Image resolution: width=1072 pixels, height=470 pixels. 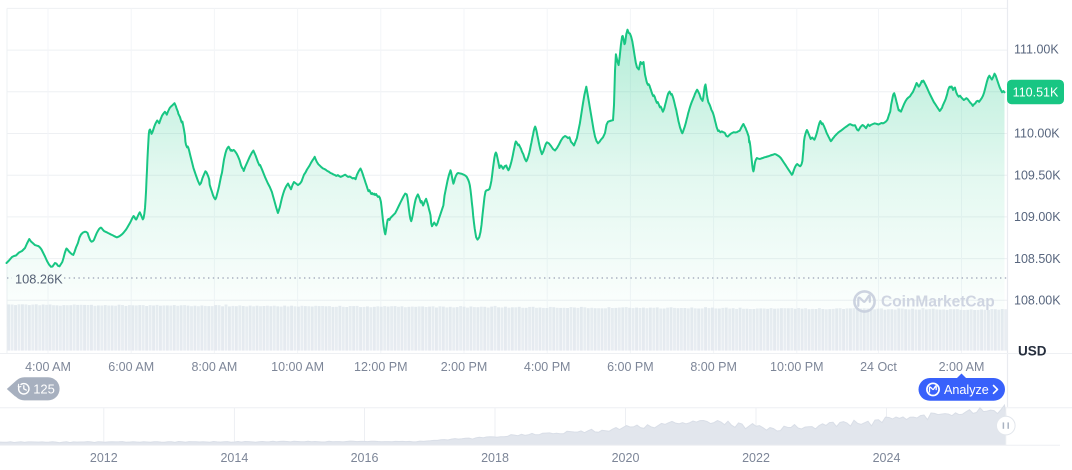 I want to click on svg-text: 2020, so click(x=626, y=458).